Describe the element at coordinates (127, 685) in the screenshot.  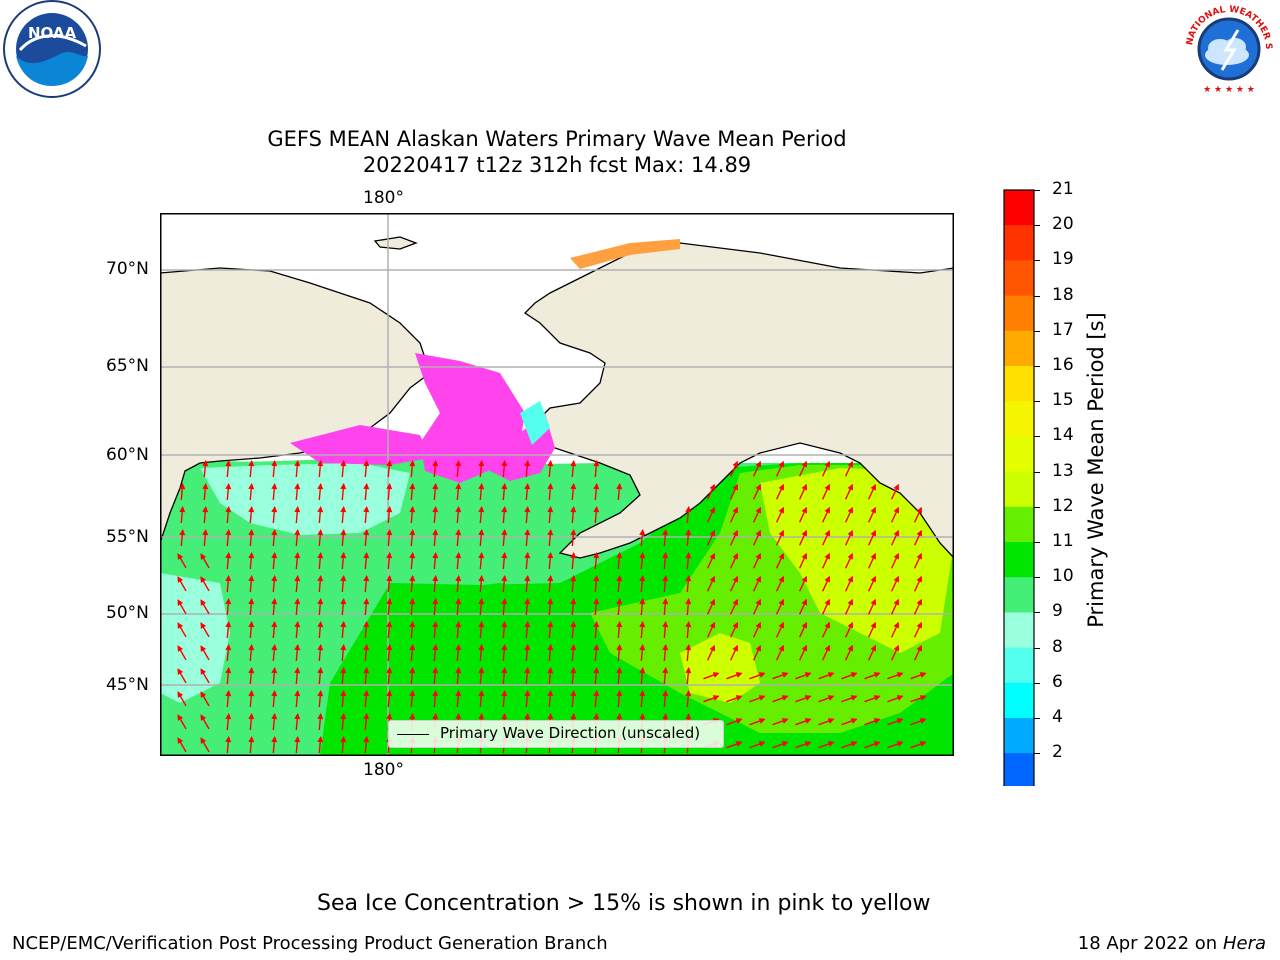
I see `lat-label-45: 45°N` at that location.